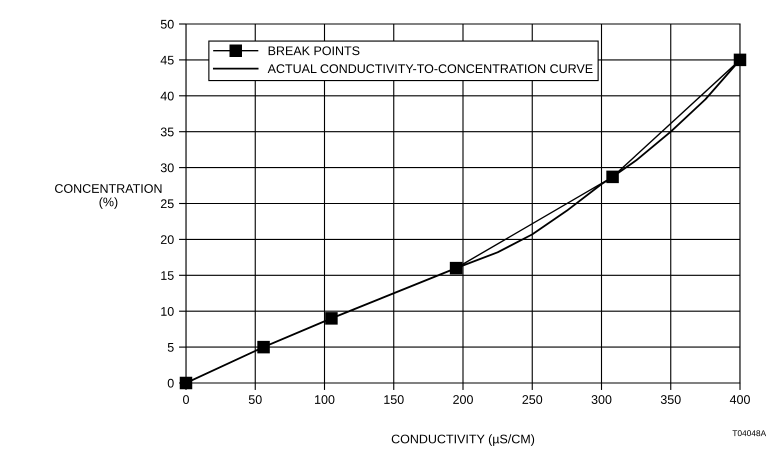 The height and width of the screenshot is (452, 770). I want to click on legend-label: BREAK POINTS, so click(314, 51).